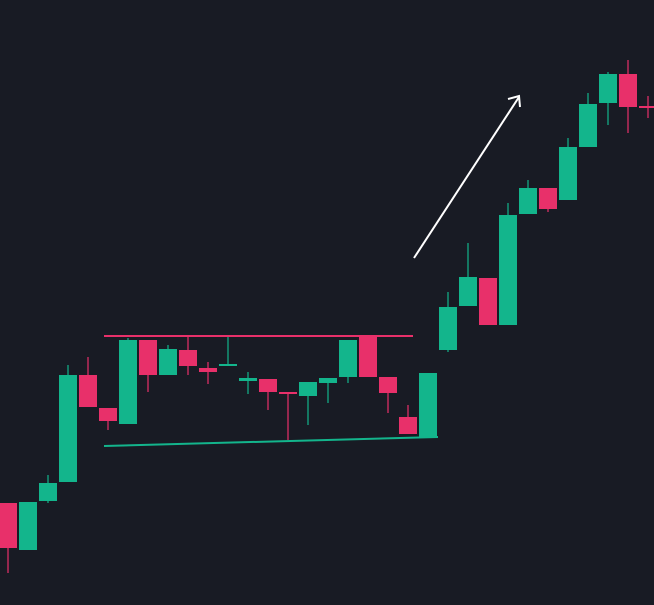 The height and width of the screenshot is (605, 654). I want to click on arrow-shaft, so click(466, 177).